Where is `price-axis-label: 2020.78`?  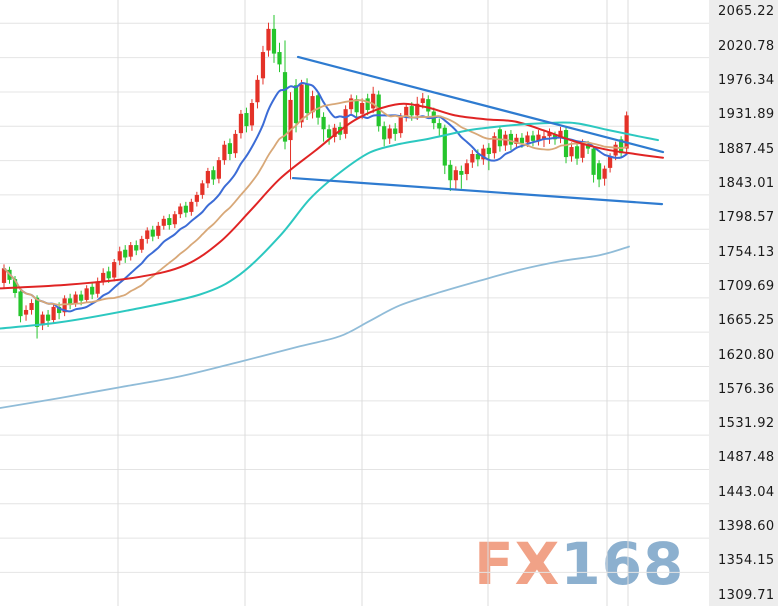
price-axis-label: 2020.78 is located at coordinates (746, 46).